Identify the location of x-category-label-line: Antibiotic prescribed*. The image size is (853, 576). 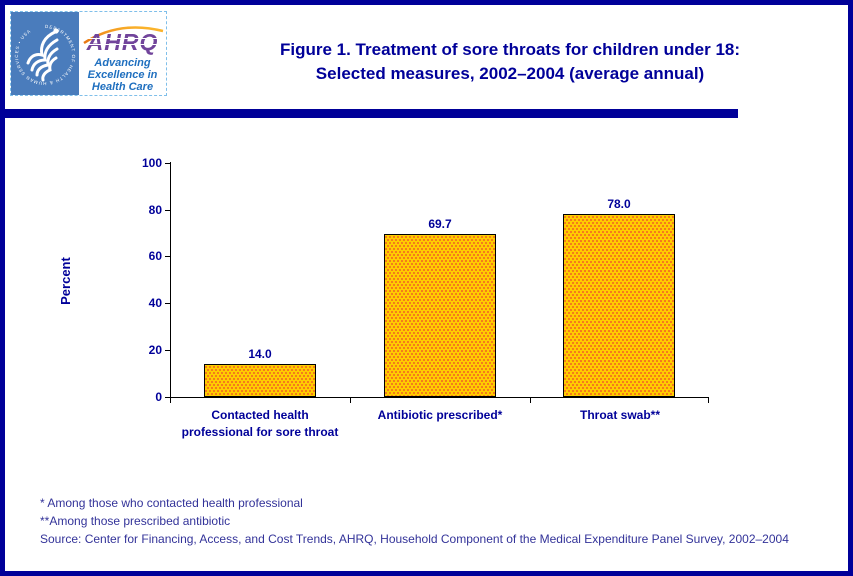
(440, 415).